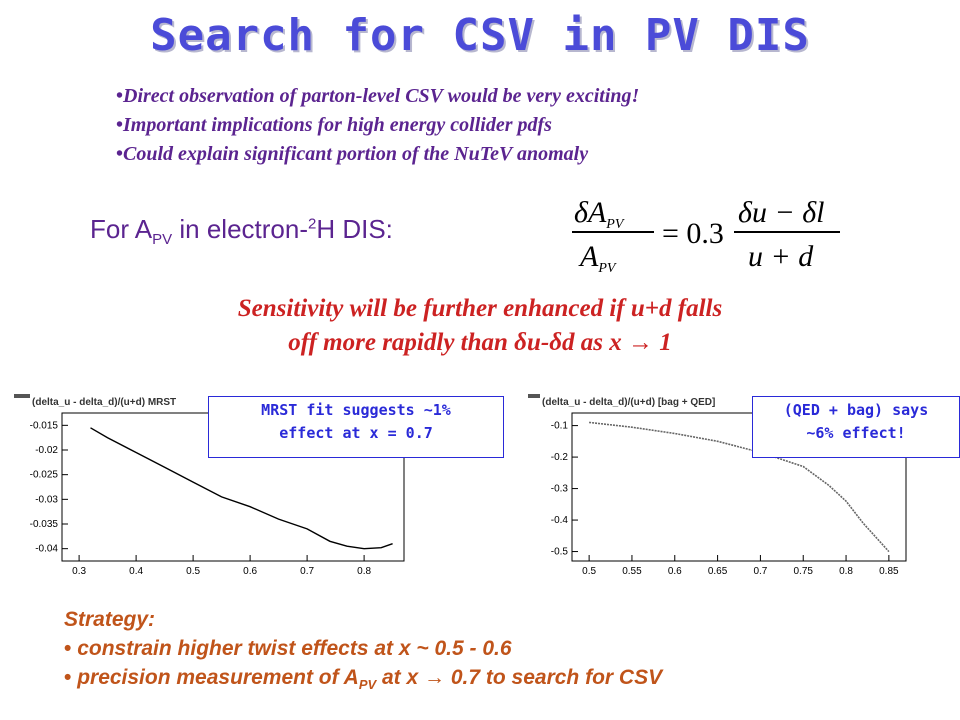 This screenshot has height=720, width=960. Describe the element at coordinates (356, 433) in the screenshot. I see `mrst-callout-line-2: effect at x = 0.7` at that location.